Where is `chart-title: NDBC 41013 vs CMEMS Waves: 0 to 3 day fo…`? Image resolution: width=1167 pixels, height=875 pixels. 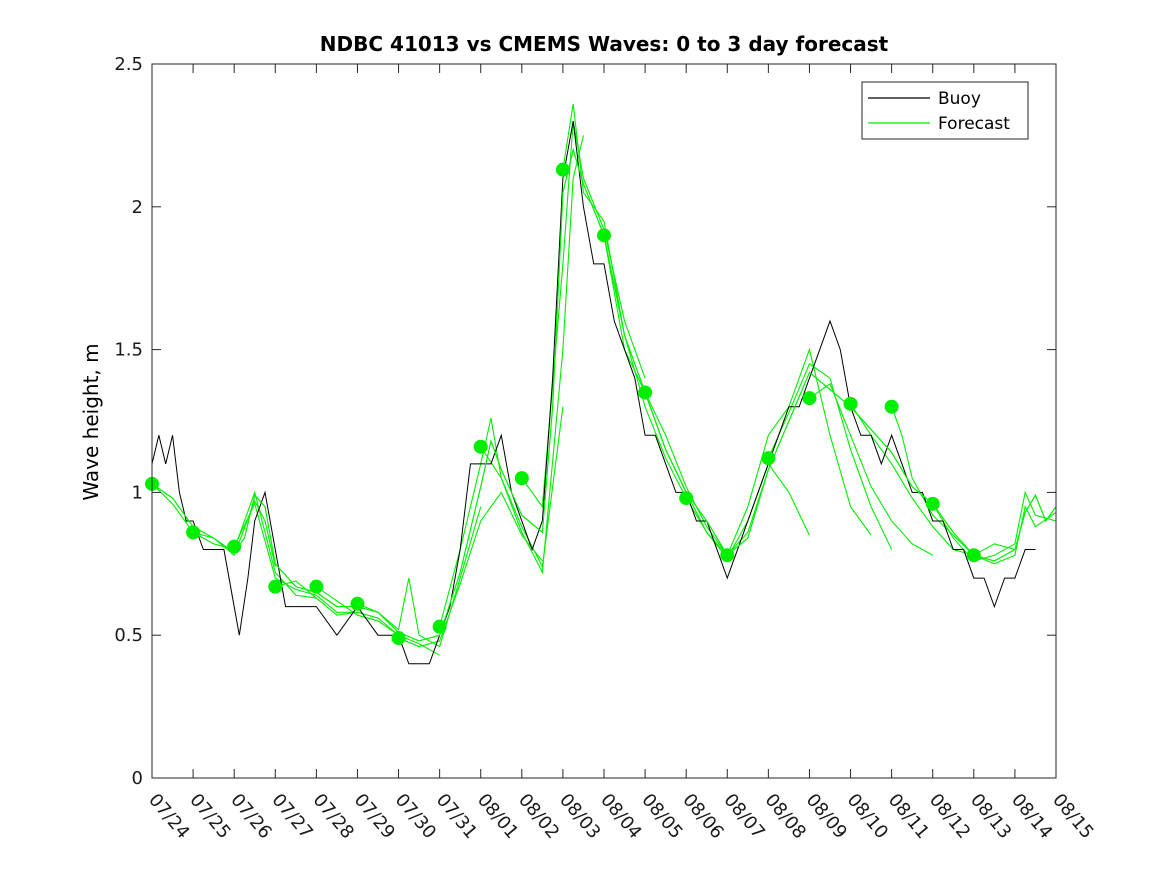
chart-title: NDBC 41013 vs CMEMS Waves: 0 to 3 day fo… is located at coordinates (604, 44).